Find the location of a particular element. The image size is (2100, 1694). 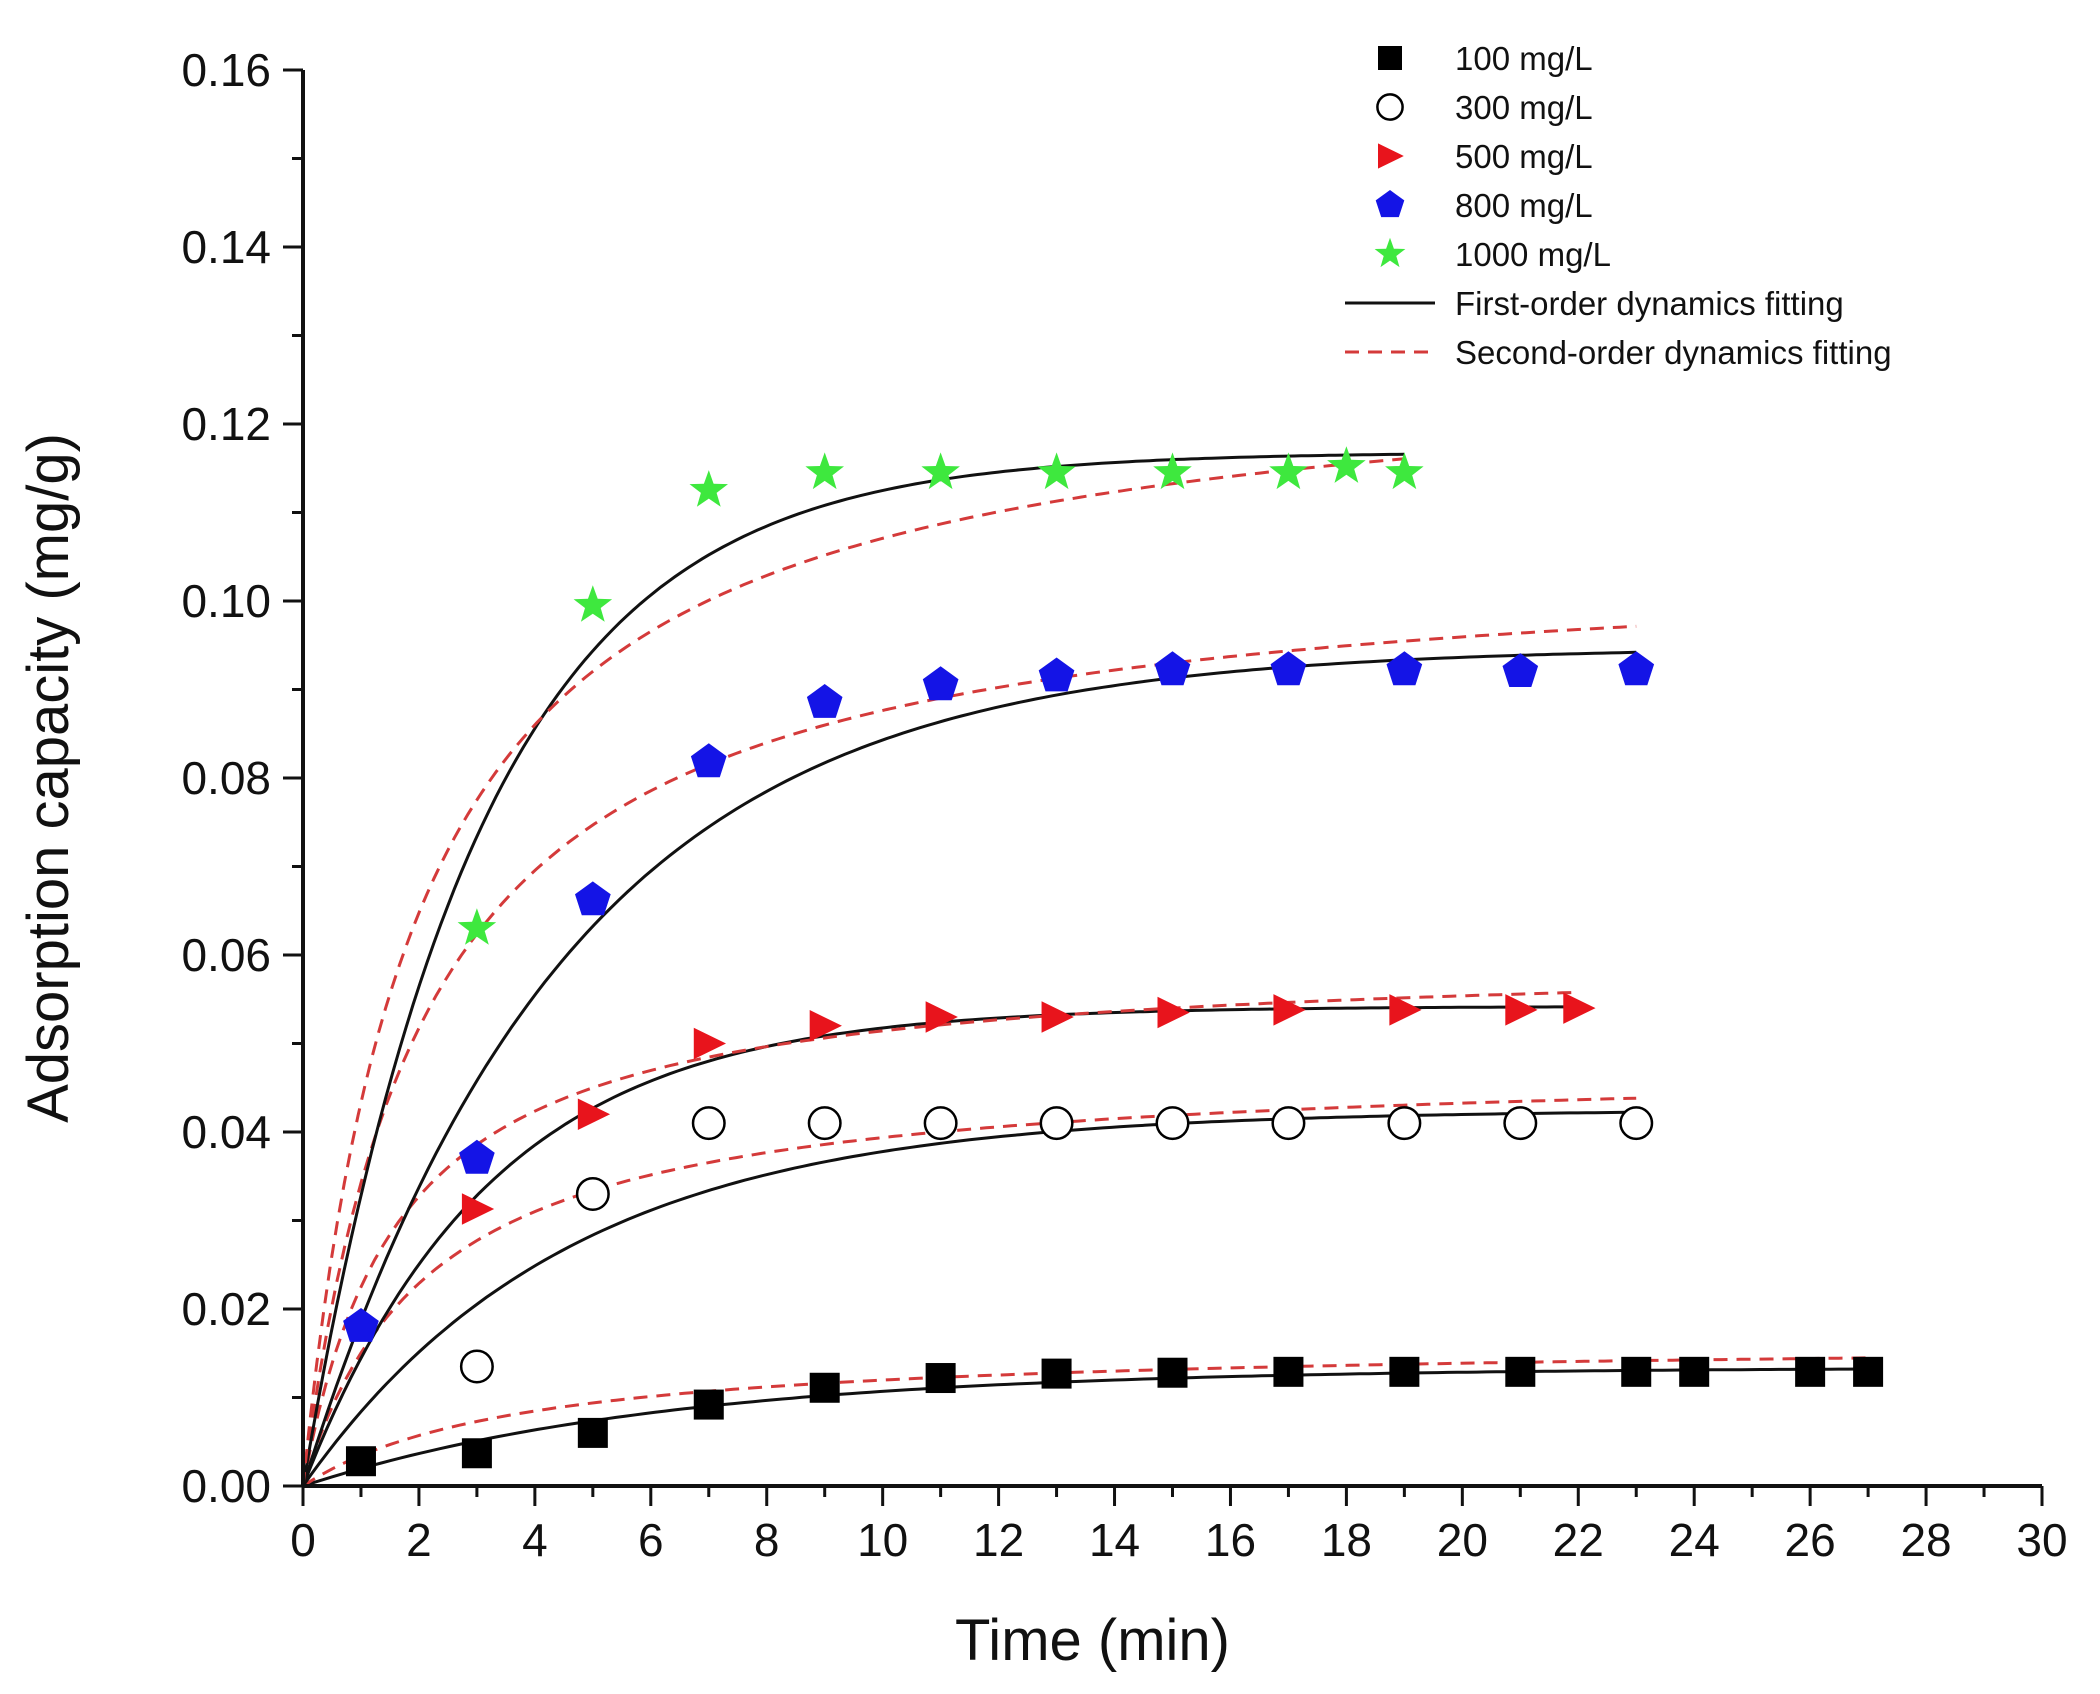

legend-marker-square is located at coordinates (1390, 58).